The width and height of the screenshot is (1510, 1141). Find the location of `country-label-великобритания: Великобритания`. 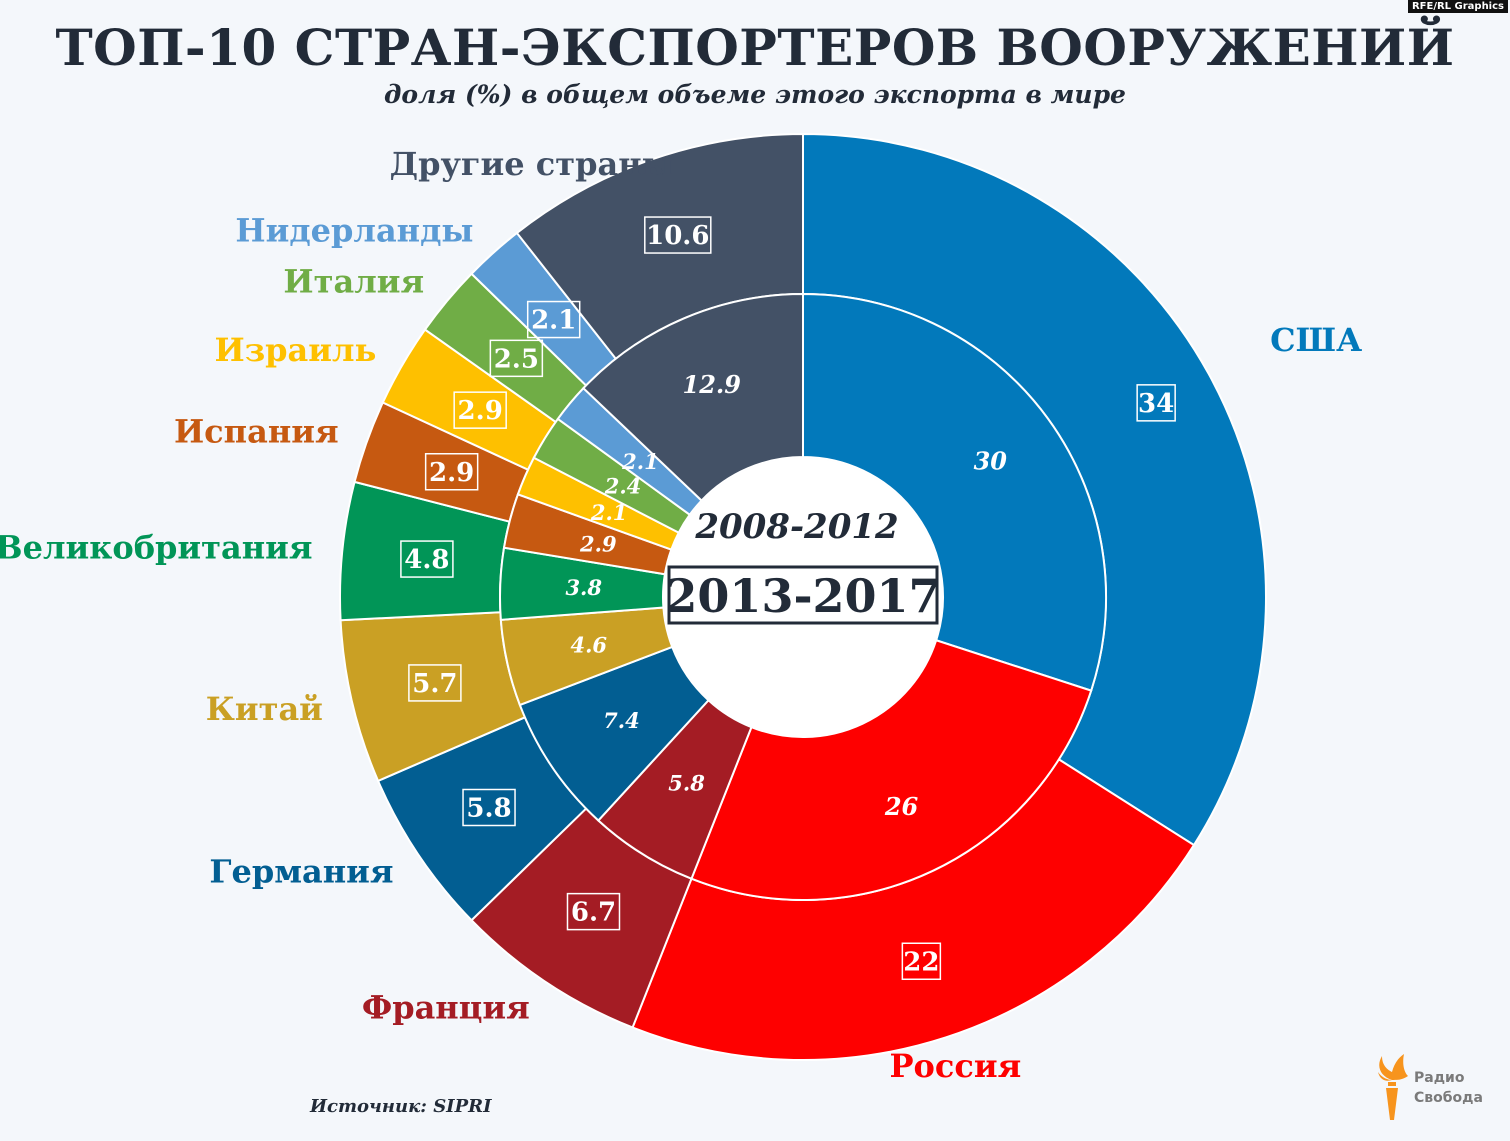

country-label-великобритания: Великобритания is located at coordinates (156, 548).